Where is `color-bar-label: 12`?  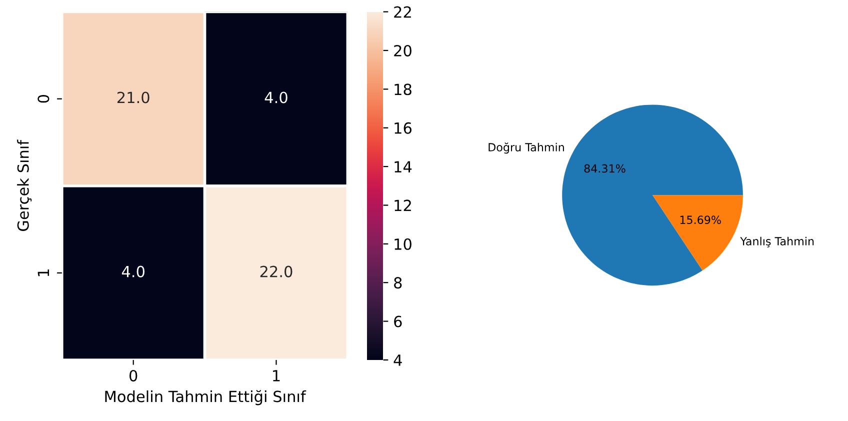 color-bar-label: 12 is located at coordinates (402, 206).